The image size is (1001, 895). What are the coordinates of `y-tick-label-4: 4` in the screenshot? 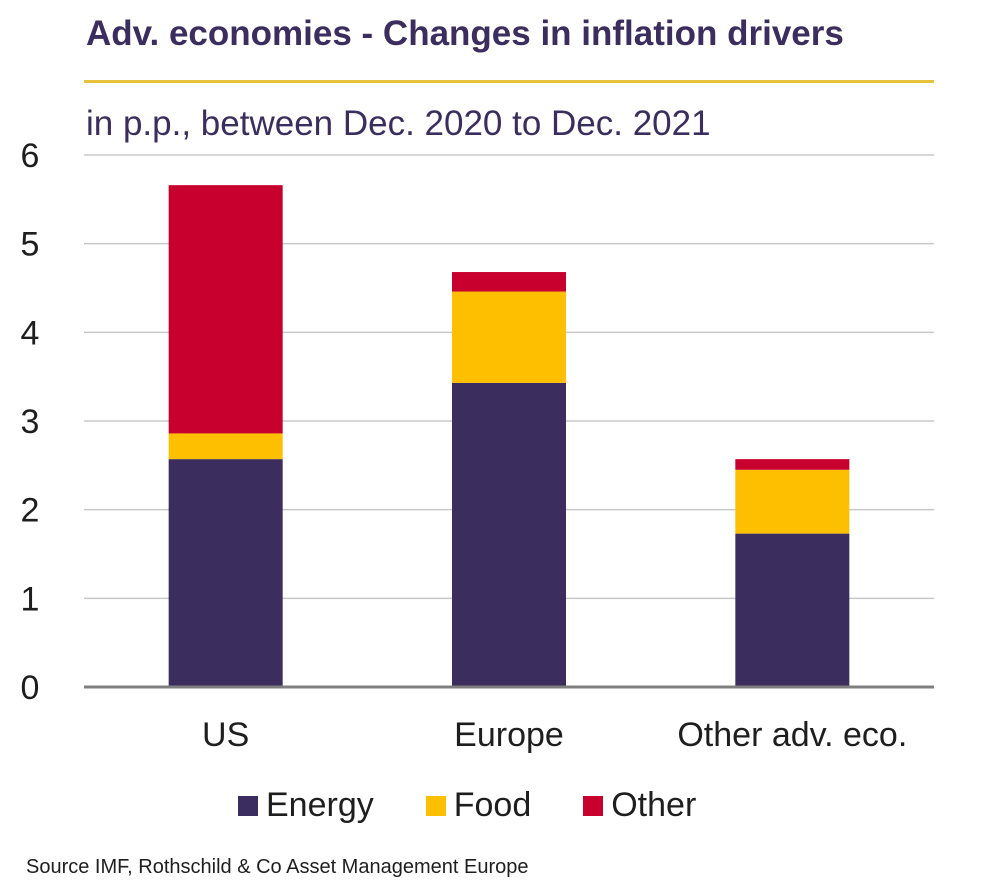 It's located at (30, 333).